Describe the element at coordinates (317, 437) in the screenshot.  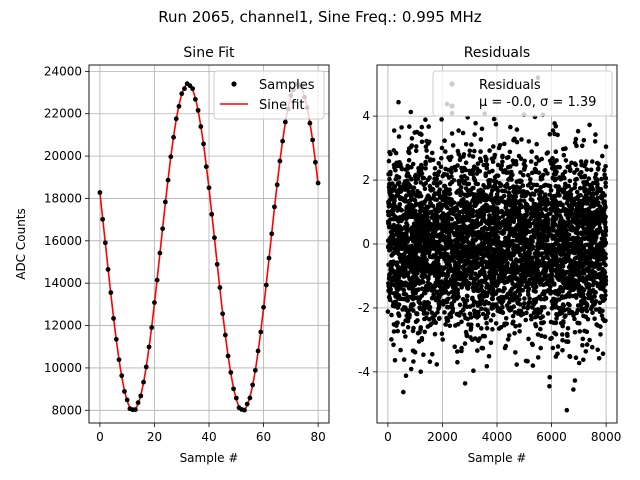
I see `sine-fit-xtick-label: 80` at that location.